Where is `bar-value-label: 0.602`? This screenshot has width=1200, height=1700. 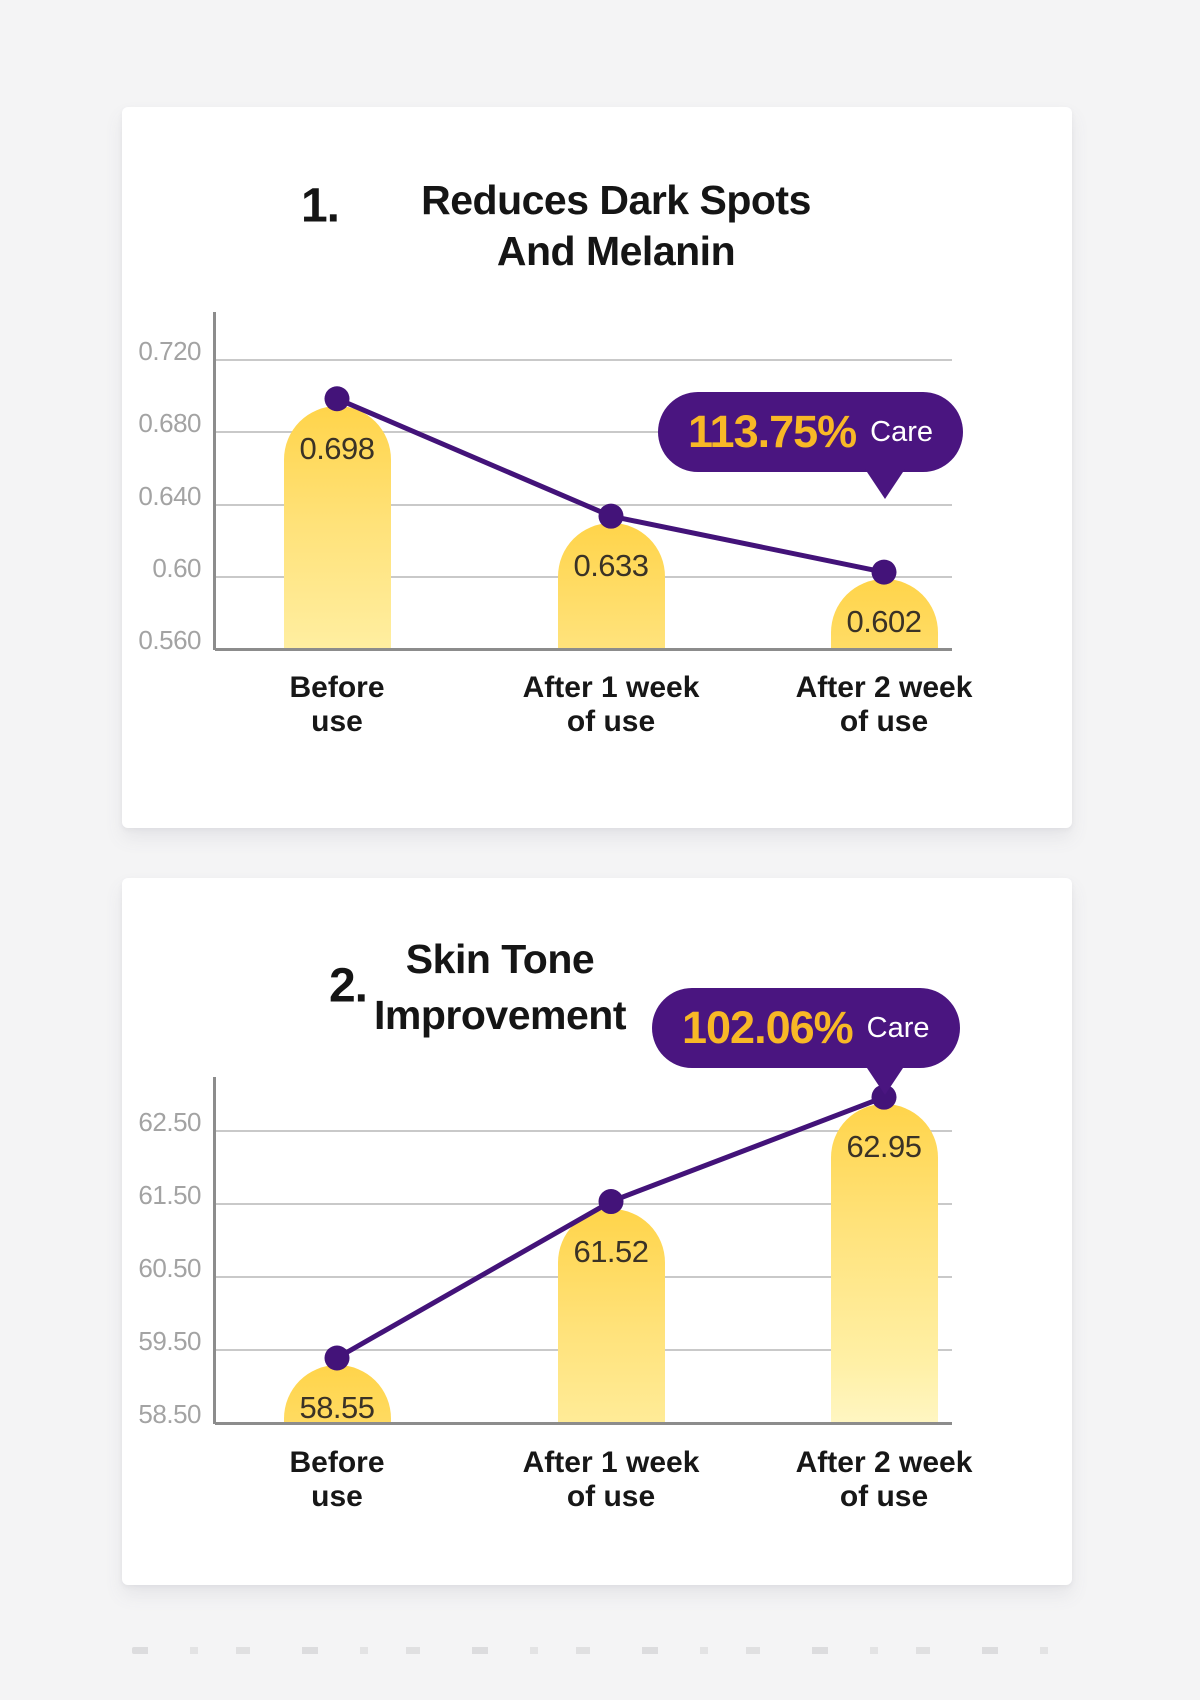 bar-value-label: 0.602 is located at coordinates (884, 622).